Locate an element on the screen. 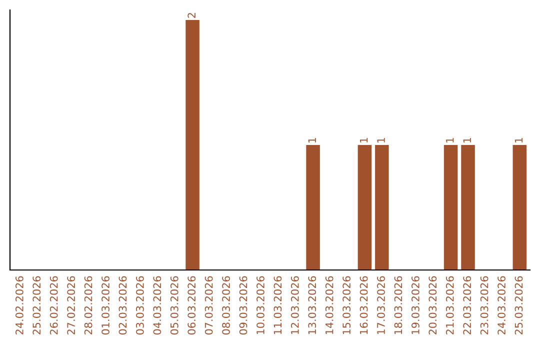 The width and height of the screenshot is (540, 340). x-tick-label: 08.03.2026 is located at coordinates (226, 305).